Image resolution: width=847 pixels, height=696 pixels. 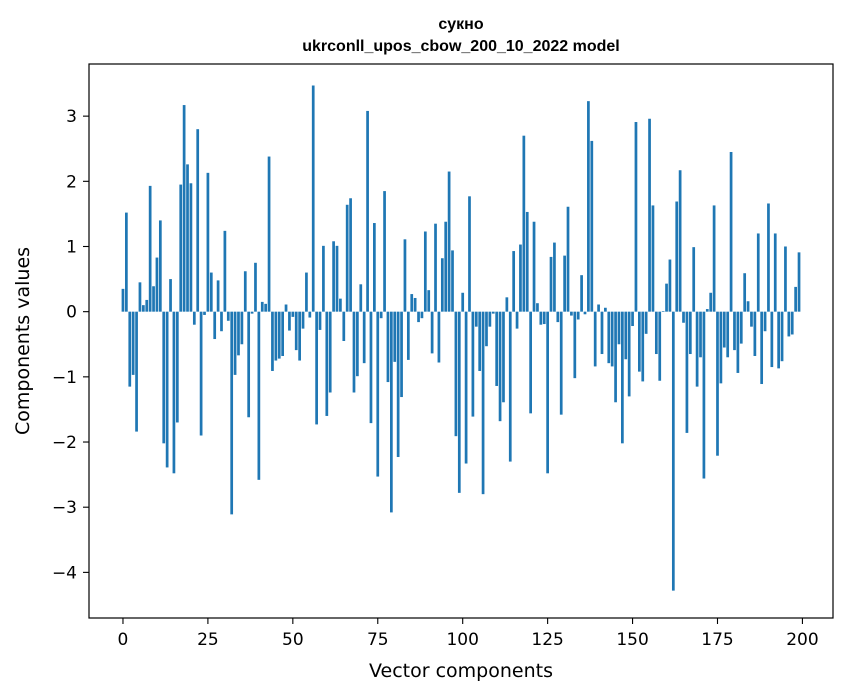 I want to click on x-tick-label: 125, so click(x=547, y=640).